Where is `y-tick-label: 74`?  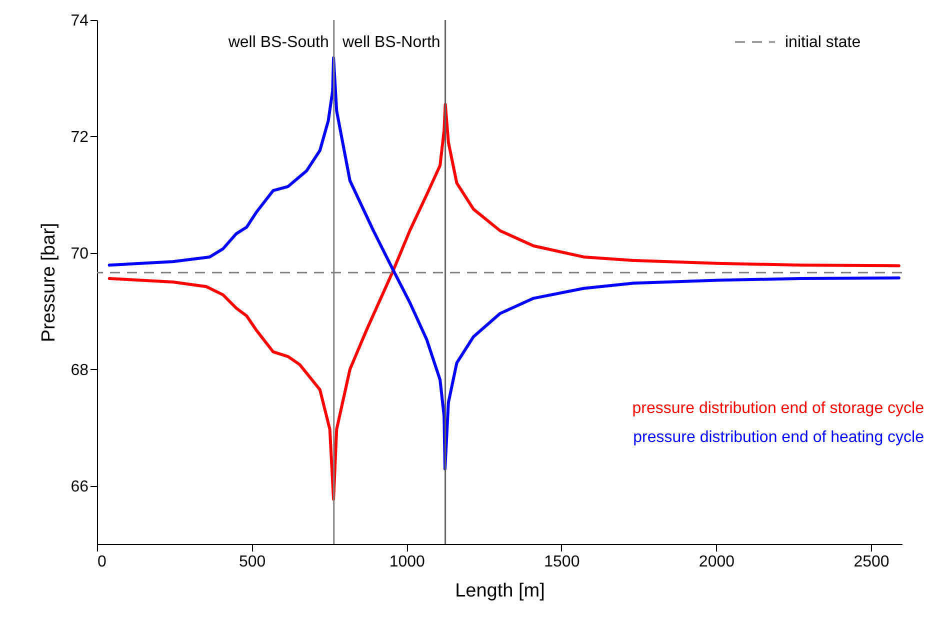 y-tick-label: 74 is located at coordinates (79, 21).